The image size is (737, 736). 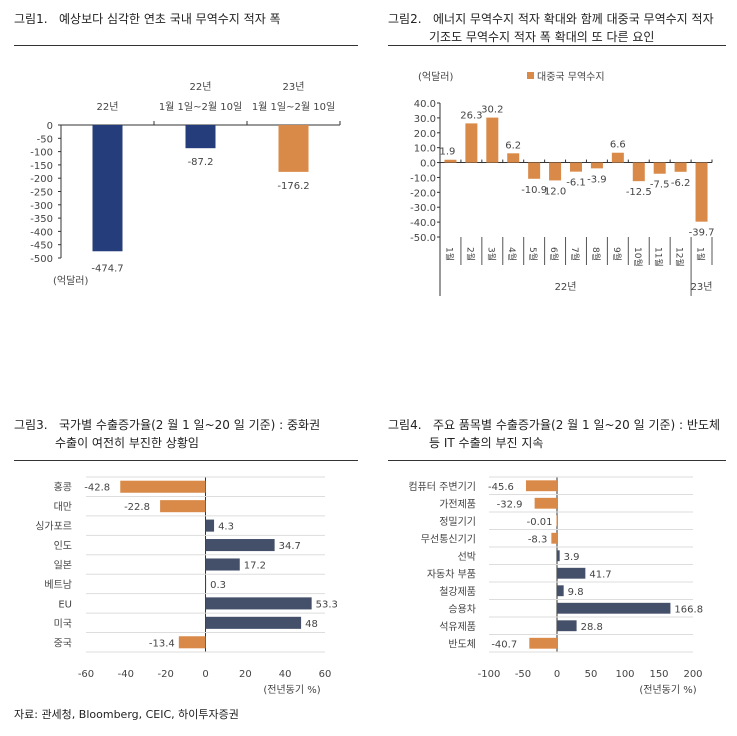 I want to click on c1-y-tick-label: -150, so click(x=41, y=166).